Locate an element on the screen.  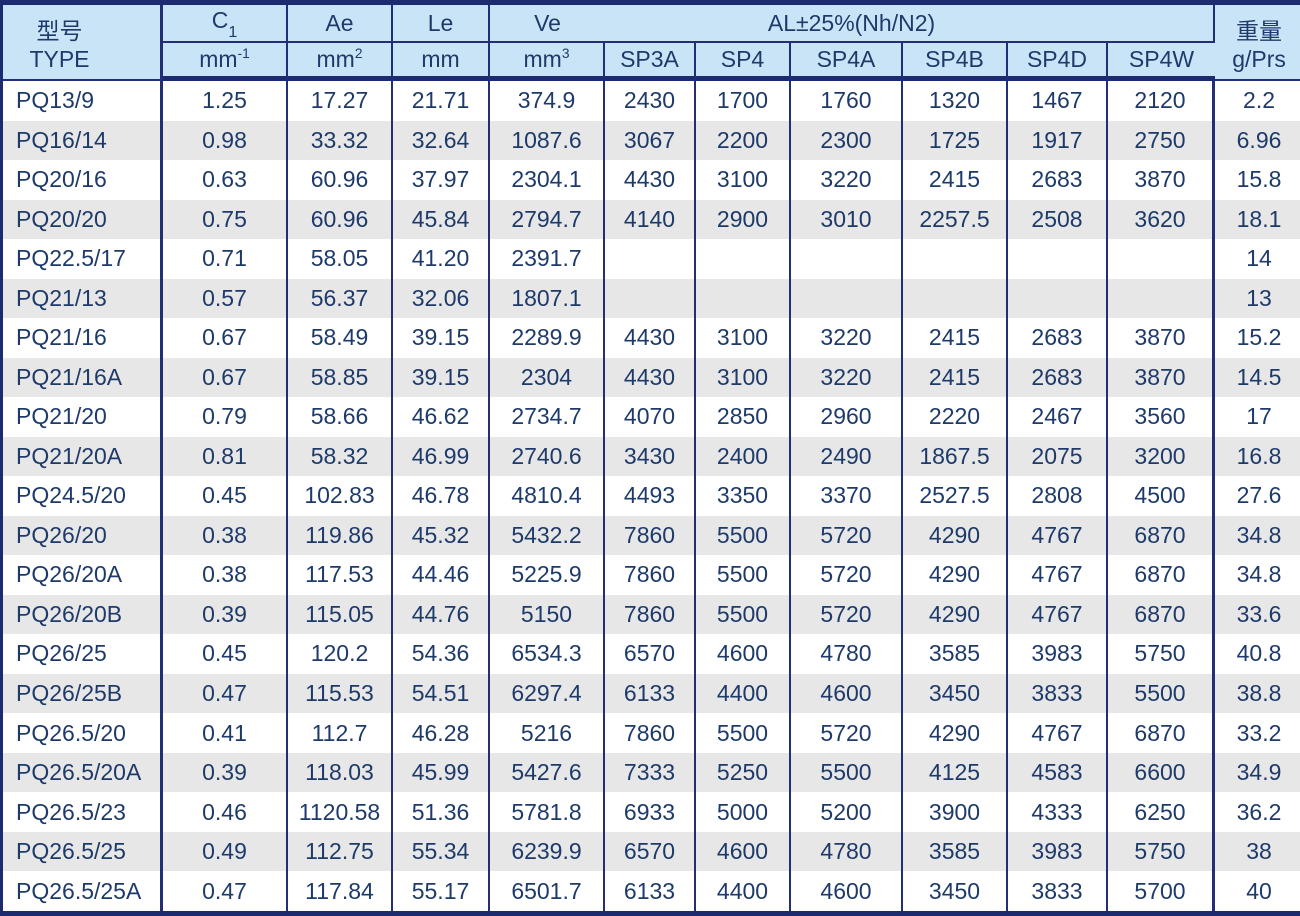
cell-weight: 38.8 is located at coordinates (1257, 693).